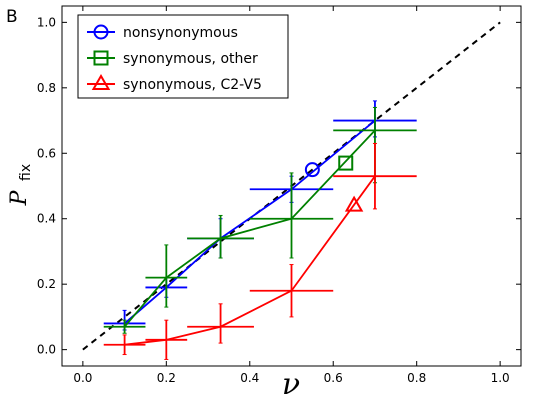 The image size is (551, 404). Describe the element at coordinates (291, 384) in the screenshot. I see `x-axis-label: ν` at that location.